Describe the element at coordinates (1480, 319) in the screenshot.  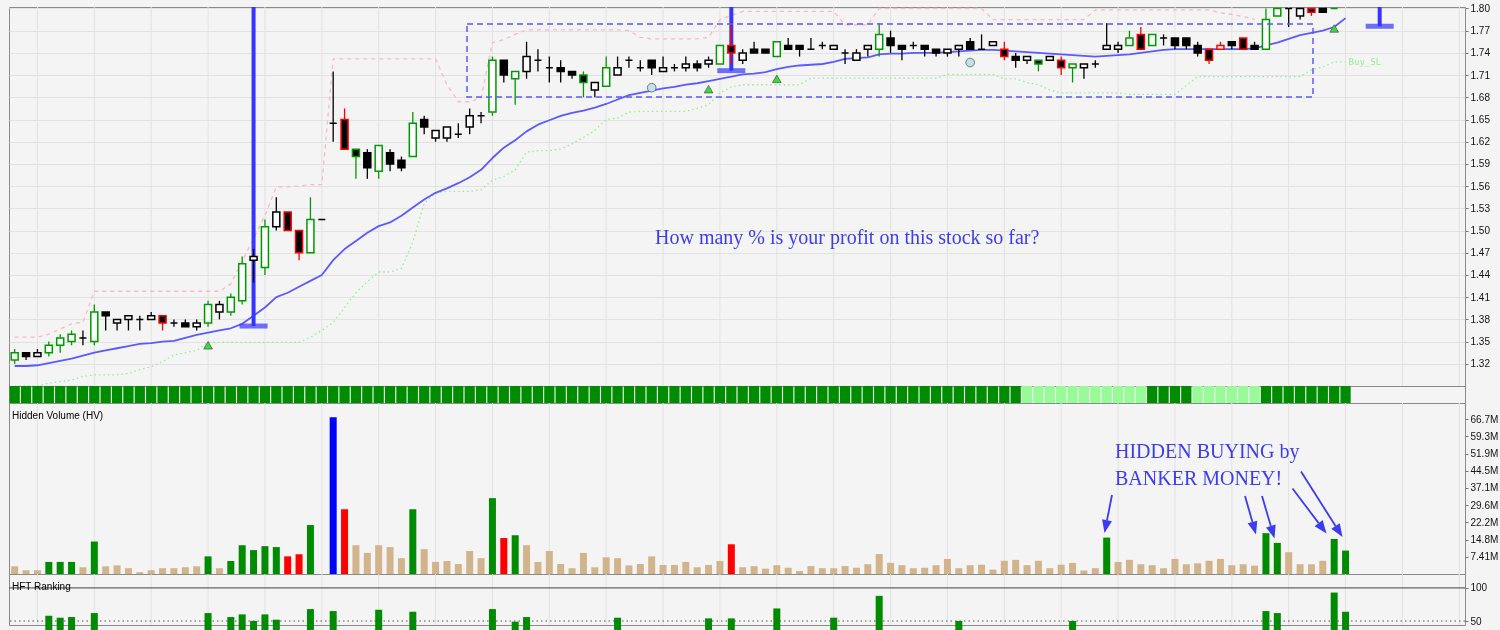
I see `y-tick-label: 1.38` at that location.